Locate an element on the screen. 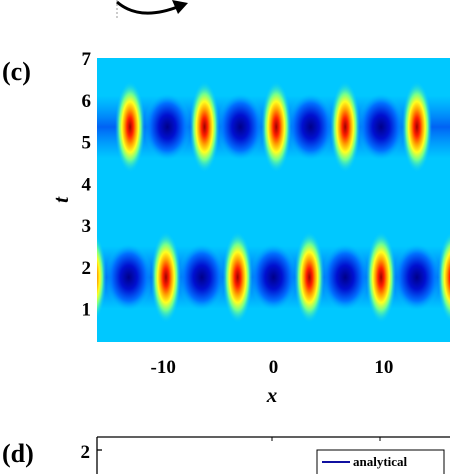 This screenshot has height=474, width=474. x-axis-label: x is located at coordinates (272, 395).